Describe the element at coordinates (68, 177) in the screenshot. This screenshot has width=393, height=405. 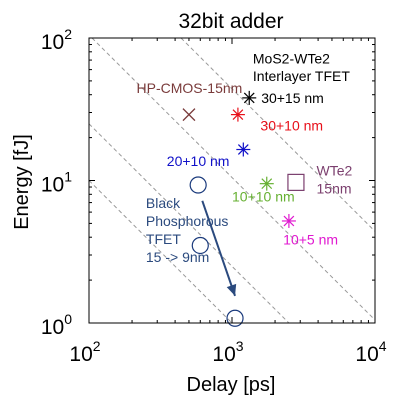
I see `y-tick-exponent-1: 1` at that location.